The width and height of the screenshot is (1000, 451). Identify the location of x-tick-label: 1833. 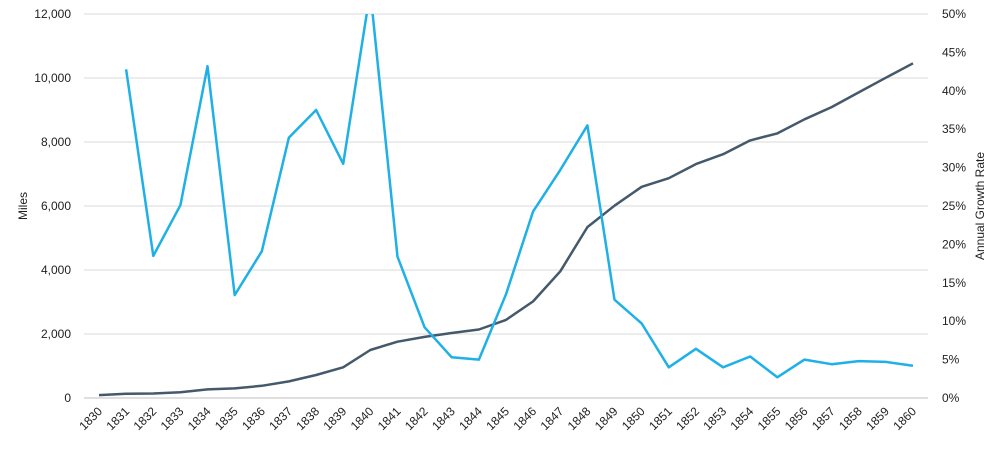
(172, 418).